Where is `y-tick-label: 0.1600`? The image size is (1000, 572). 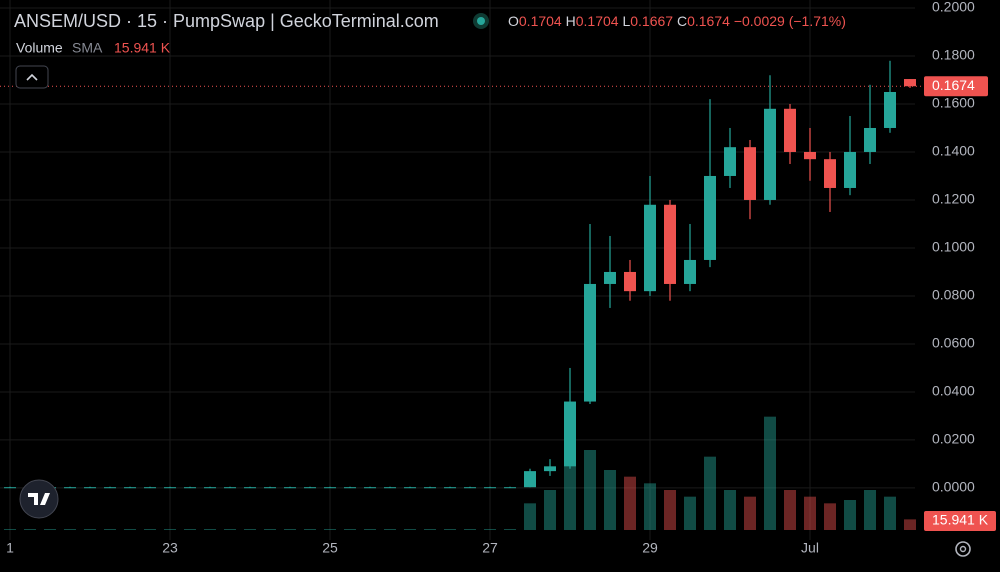 y-tick-label: 0.1600 is located at coordinates (953, 103).